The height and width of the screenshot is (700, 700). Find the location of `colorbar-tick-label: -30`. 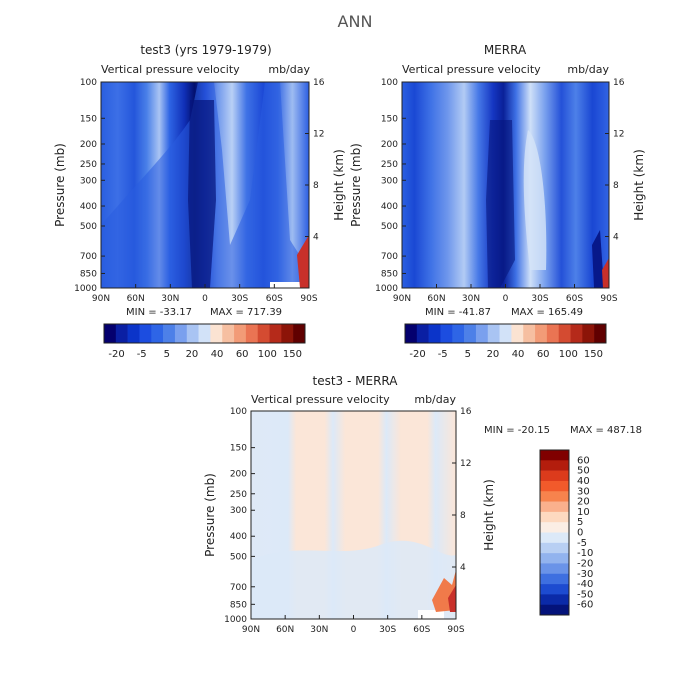

colorbar-tick-label: -30 is located at coordinates (585, 574).